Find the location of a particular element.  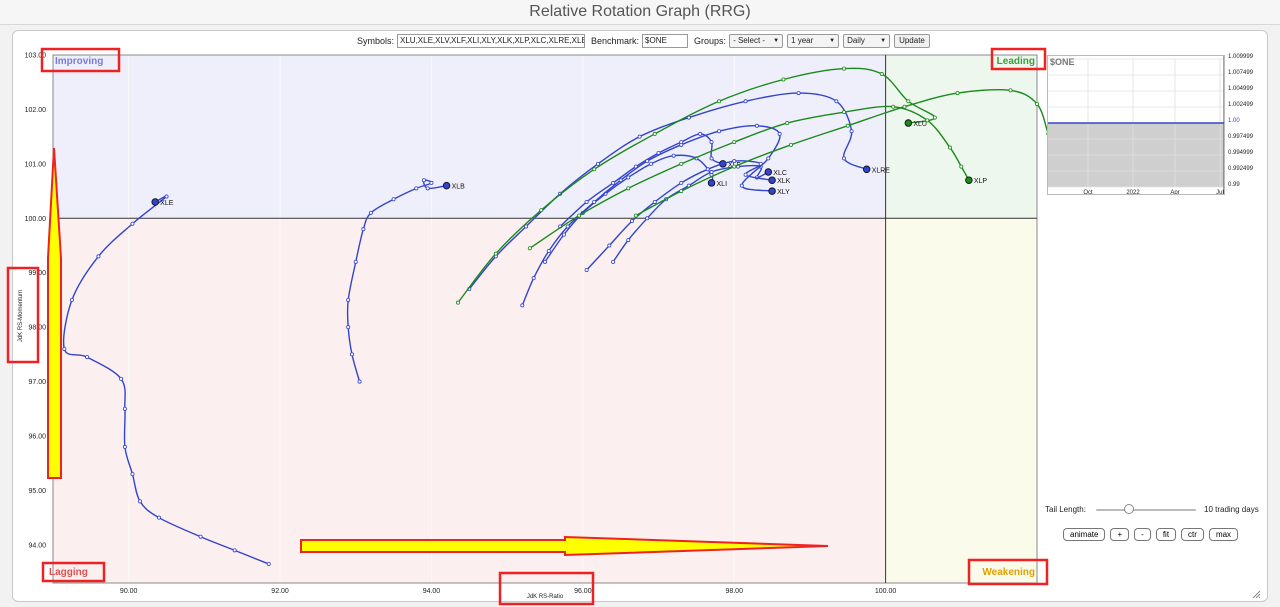

quadrant-leading is located at coordinates (961, 137).